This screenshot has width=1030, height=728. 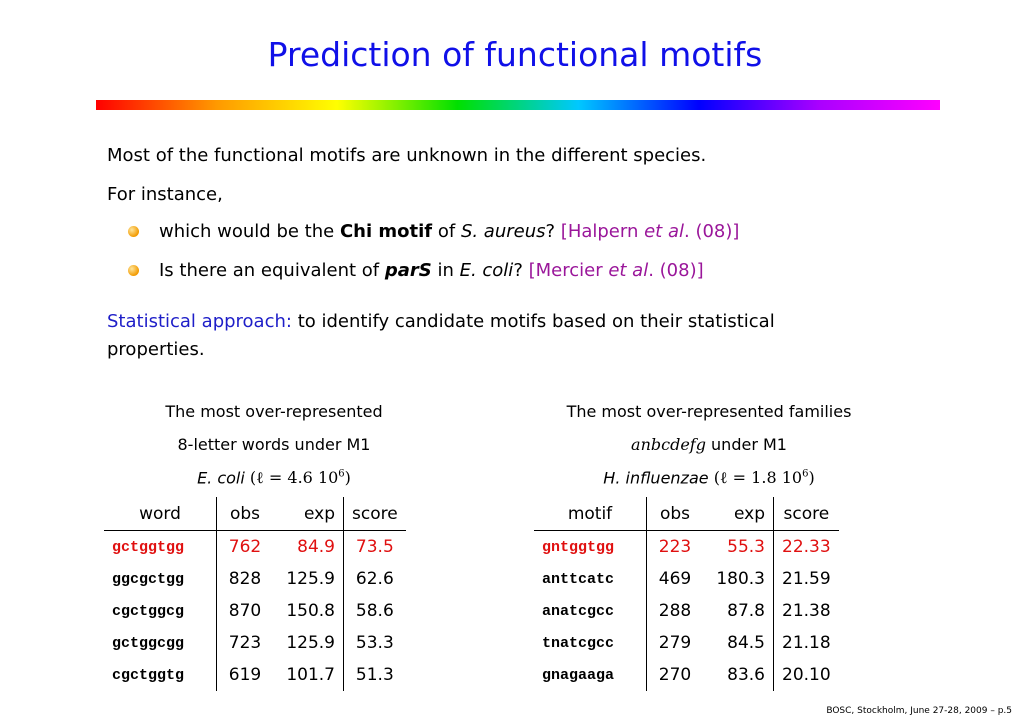 What do you see at coordinates (590, 643) in the screenshot?
I see `motif-cell: tnatcgcc` at bounding box center [590, 643].